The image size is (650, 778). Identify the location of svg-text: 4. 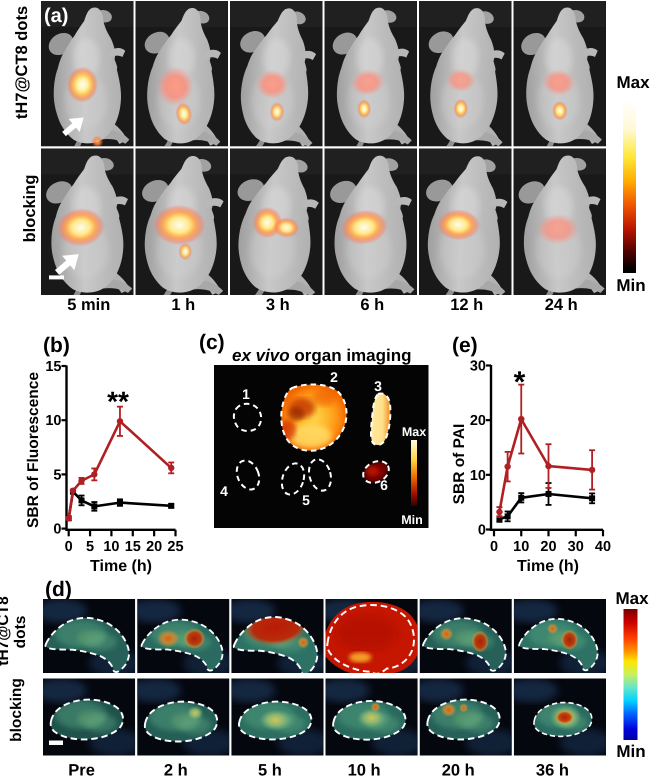
(224, 491).